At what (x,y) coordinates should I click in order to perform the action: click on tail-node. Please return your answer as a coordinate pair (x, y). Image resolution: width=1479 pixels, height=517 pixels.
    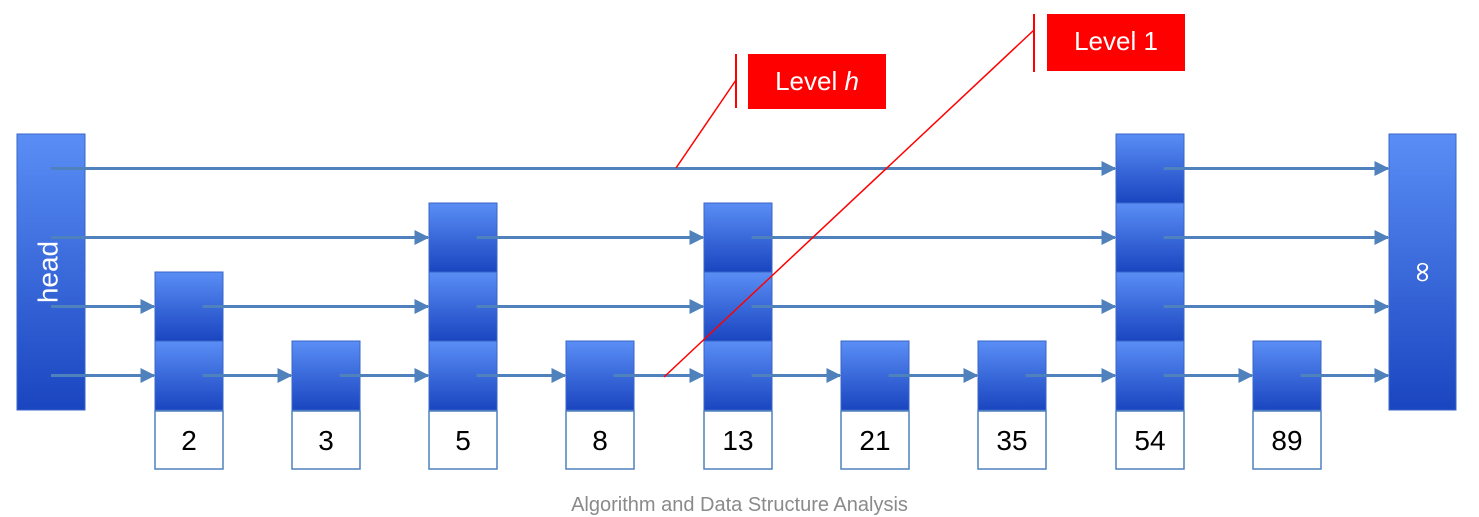
    Looking at the image, I should click on (1422, 272).